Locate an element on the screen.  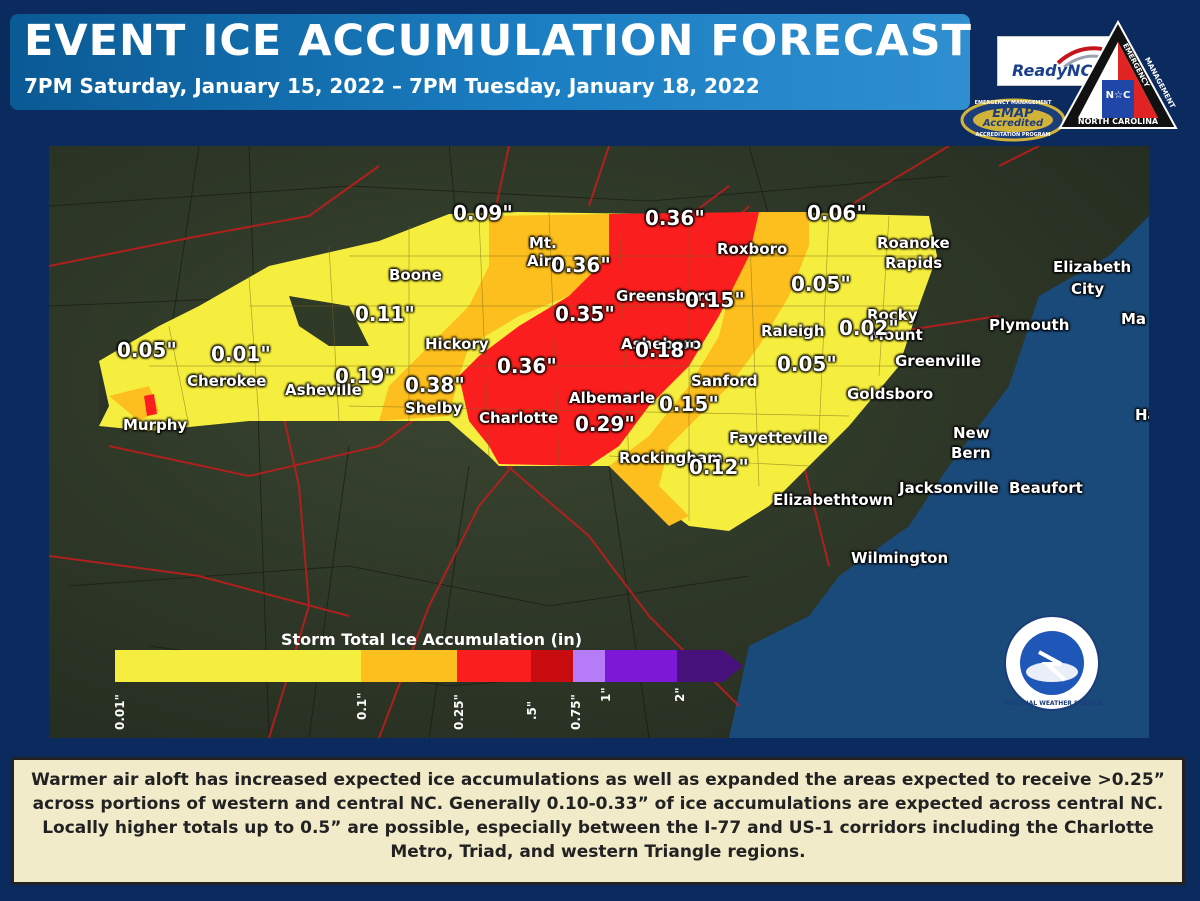
city-label-raleigh: Raleigh is located at coordinates (793, 331).